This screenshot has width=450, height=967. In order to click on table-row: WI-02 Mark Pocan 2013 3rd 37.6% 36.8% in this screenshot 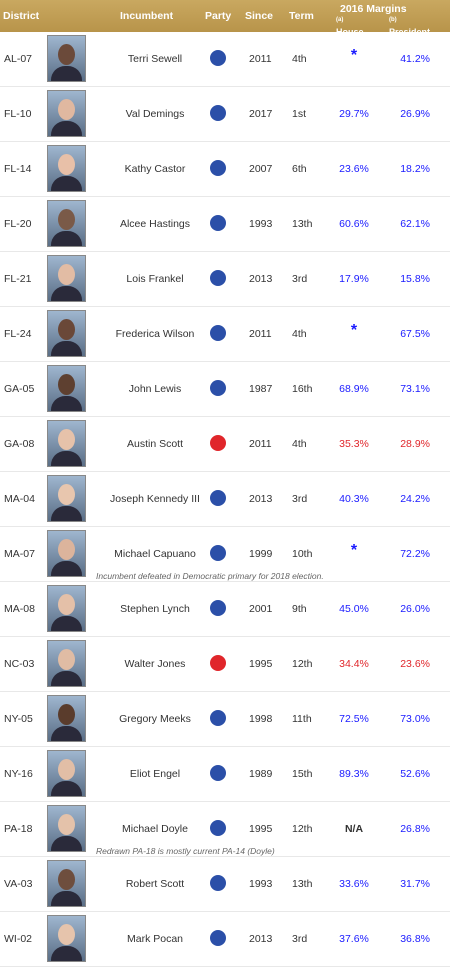, I will do `click(225, 939)`.